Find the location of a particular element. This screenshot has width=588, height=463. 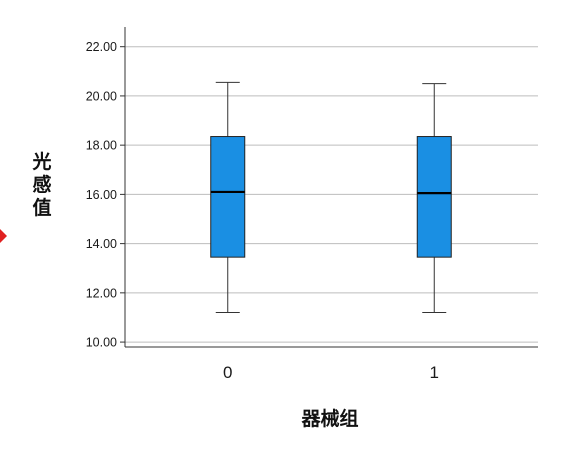

y-axis-title: 光感值 is located at coordinates (41, 184).